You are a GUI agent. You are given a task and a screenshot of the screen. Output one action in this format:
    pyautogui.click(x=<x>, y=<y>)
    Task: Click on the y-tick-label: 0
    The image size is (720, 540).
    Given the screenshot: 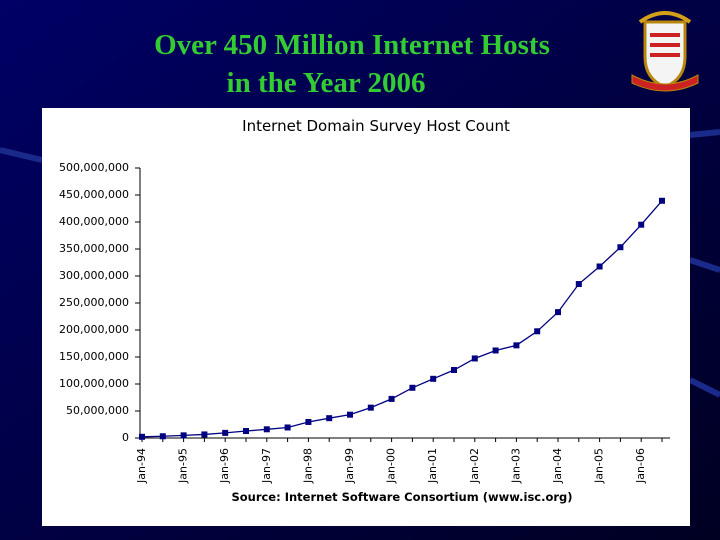 What is the action you would take?
    pyautogui.click(x=125, y=437)
    